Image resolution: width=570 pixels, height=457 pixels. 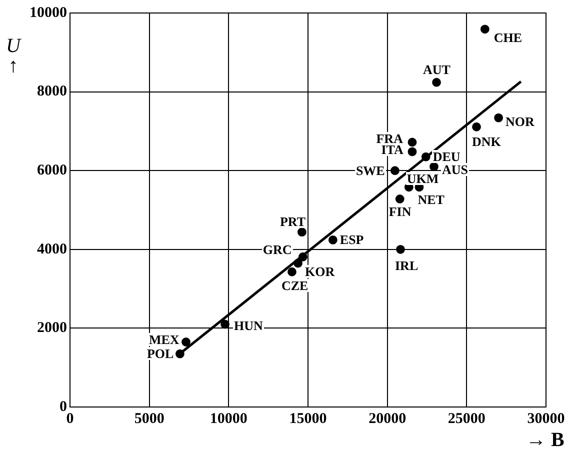 What do you see at coordinates (508, 37) in the screenshot?
I see `annotation: CHE` at bounding box center [508, 37].